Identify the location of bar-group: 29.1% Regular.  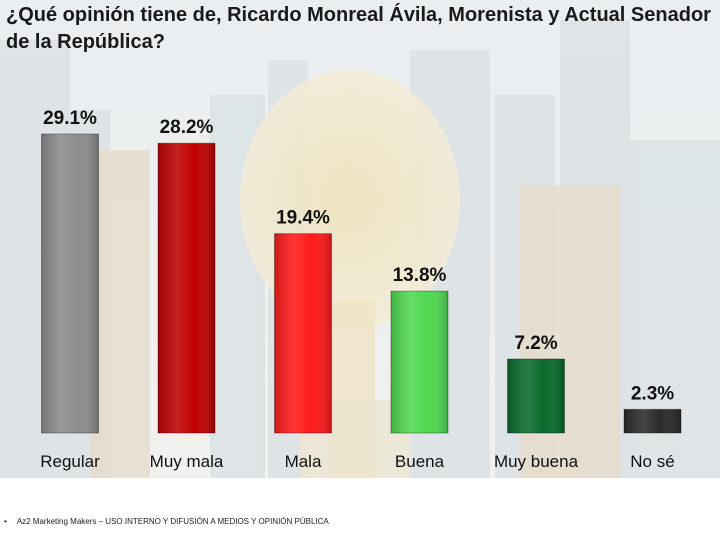
(70, 289).